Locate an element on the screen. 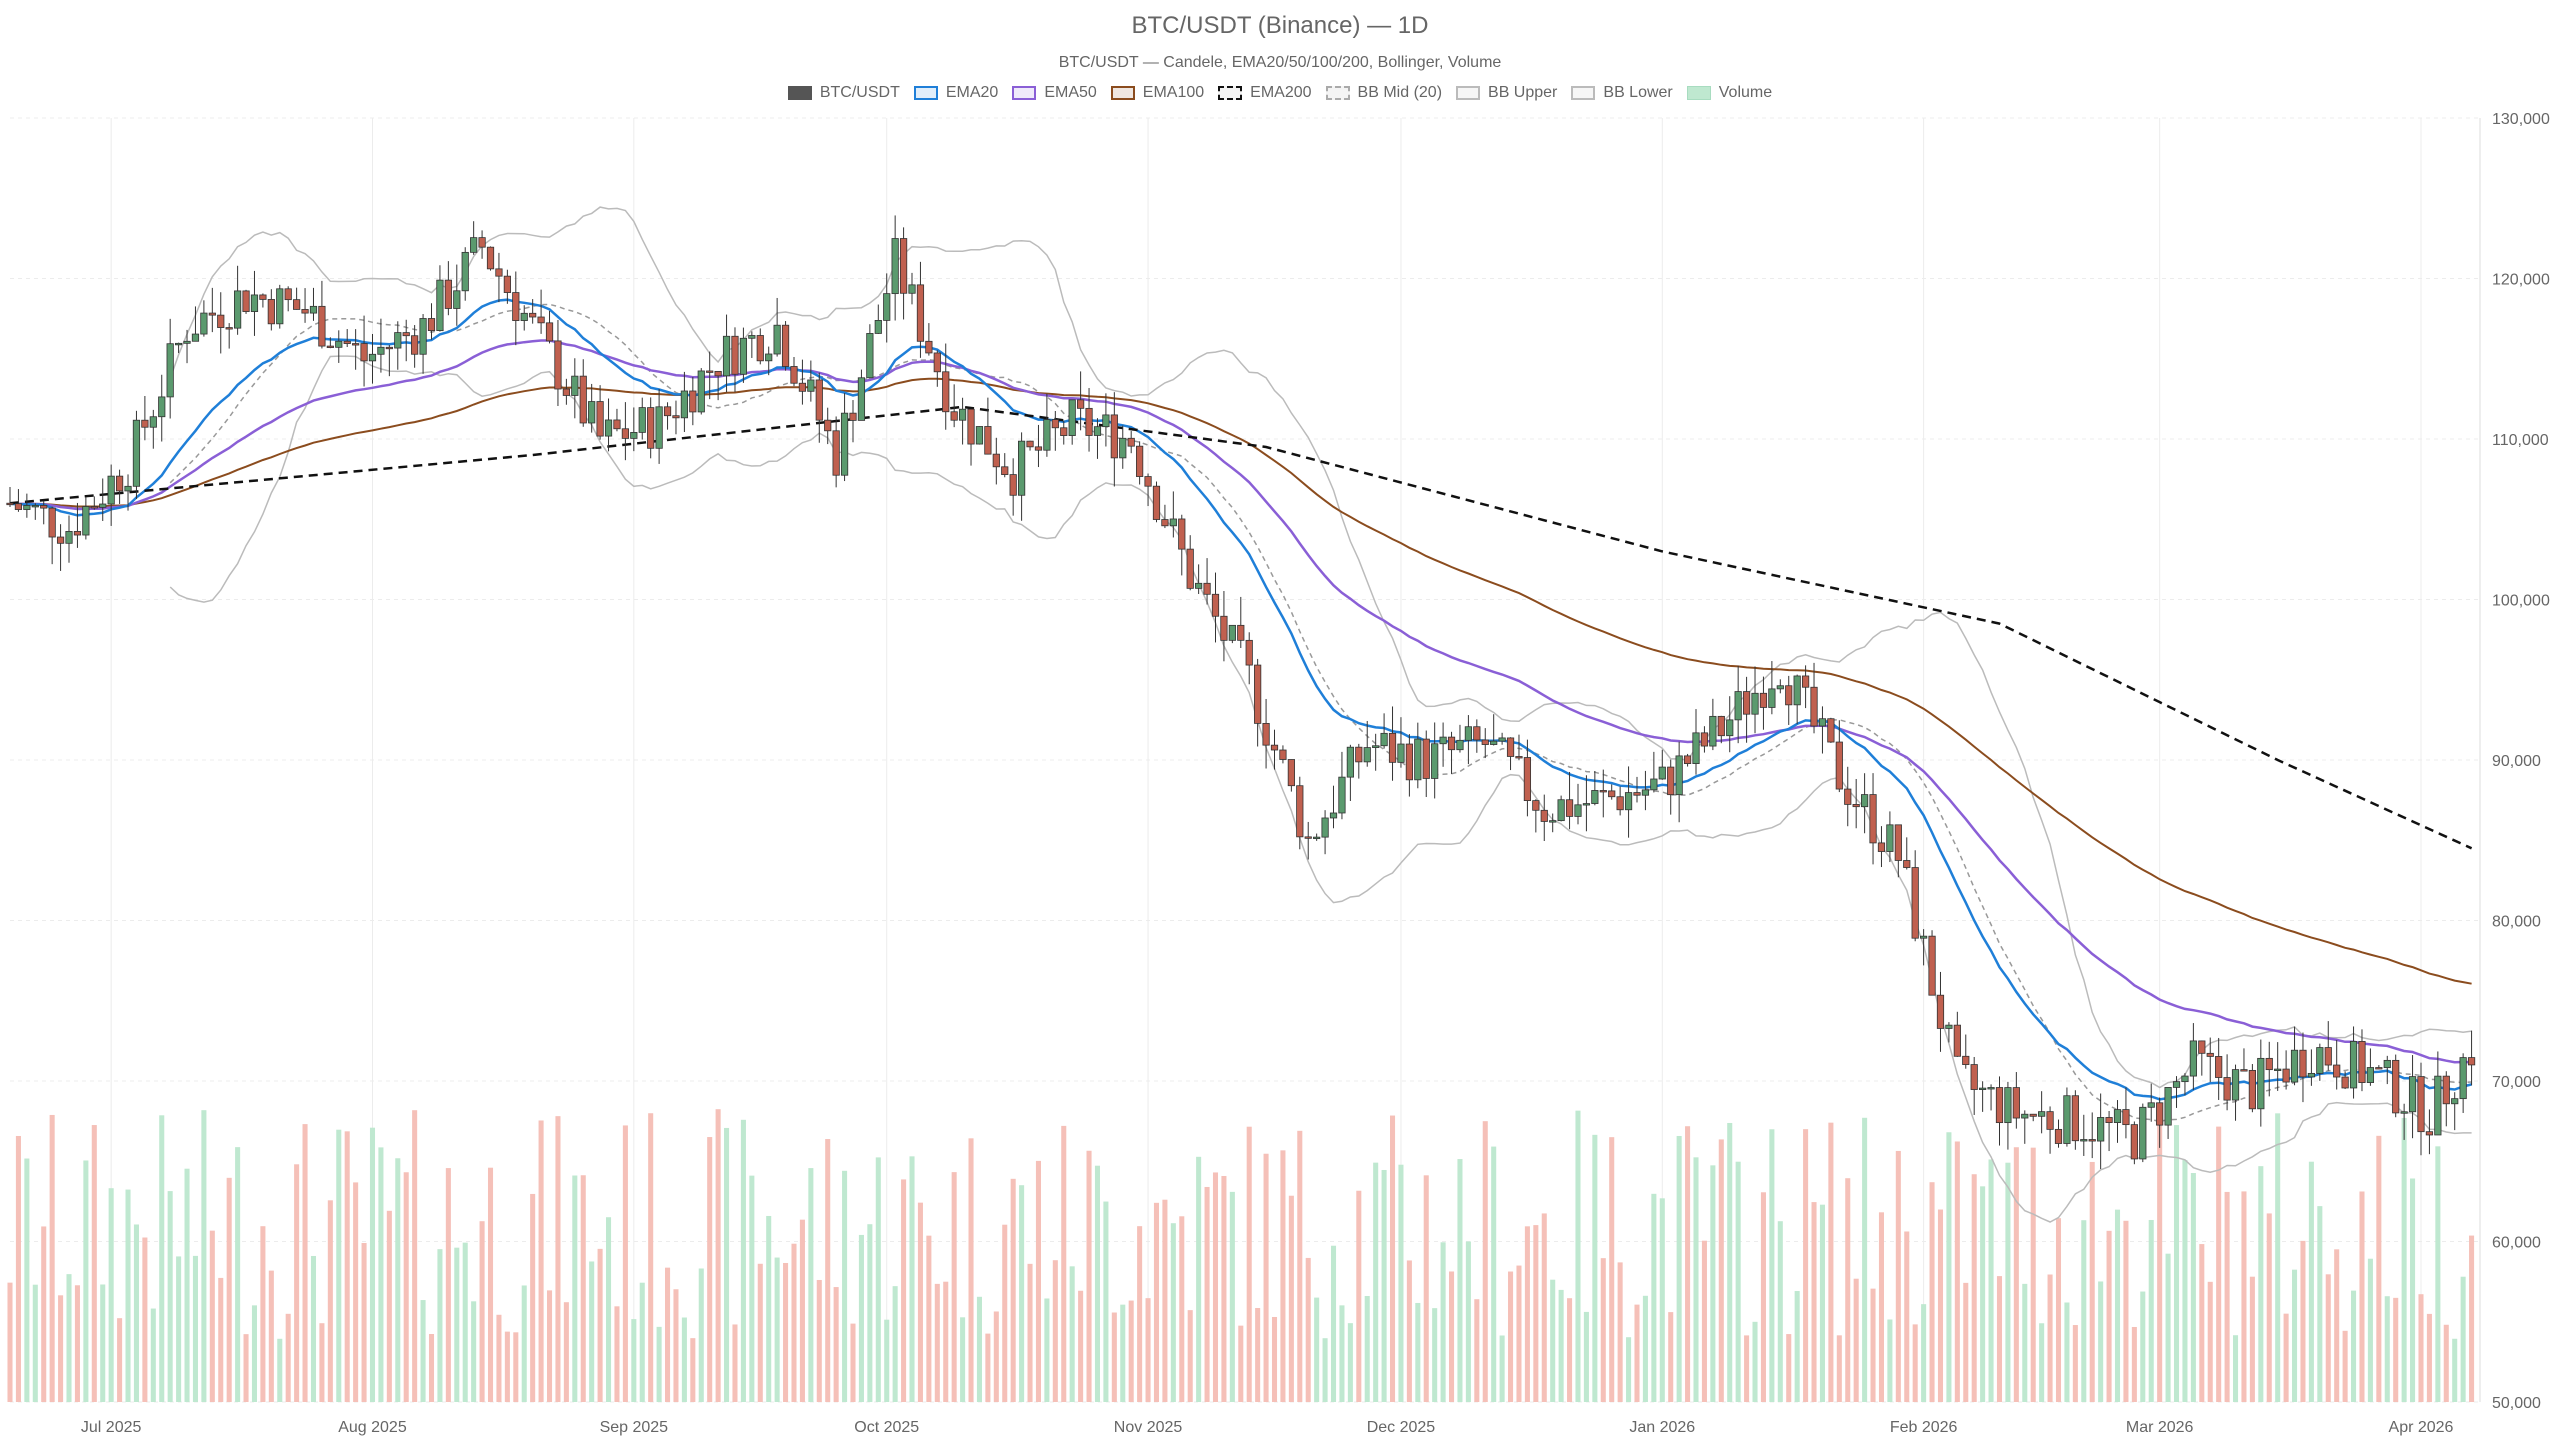 Image resolution: width=2560 pixels, height=1440 pixels. legend-item: EMA100 is located at coordinates (1157, 93).